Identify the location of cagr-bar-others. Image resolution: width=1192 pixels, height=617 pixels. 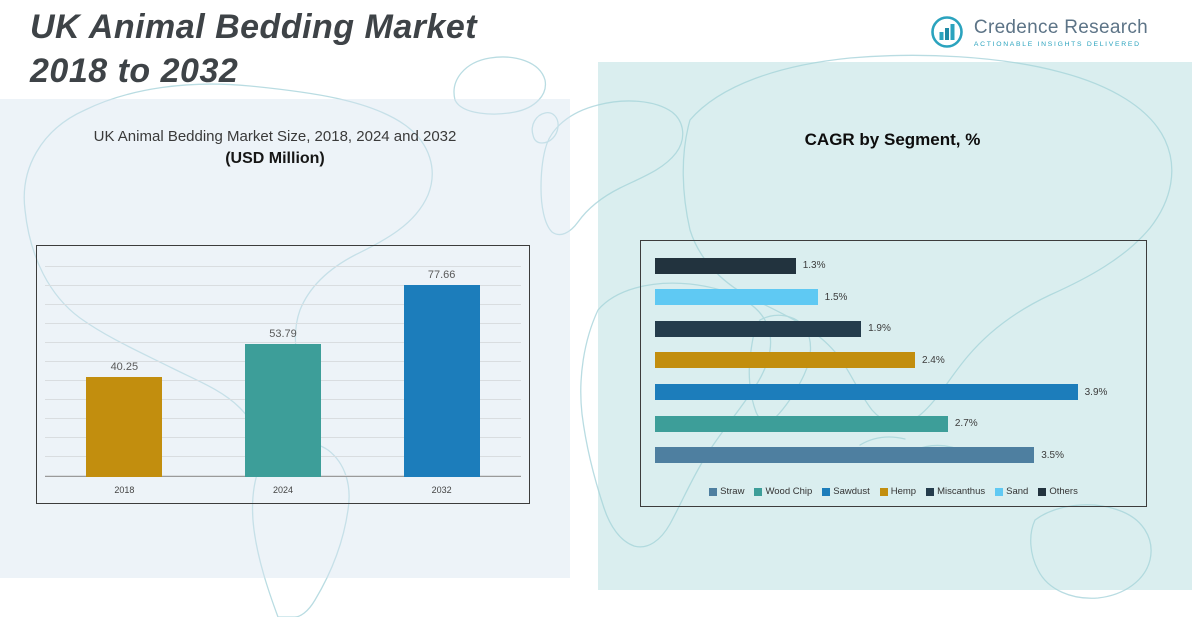
(725, 265).